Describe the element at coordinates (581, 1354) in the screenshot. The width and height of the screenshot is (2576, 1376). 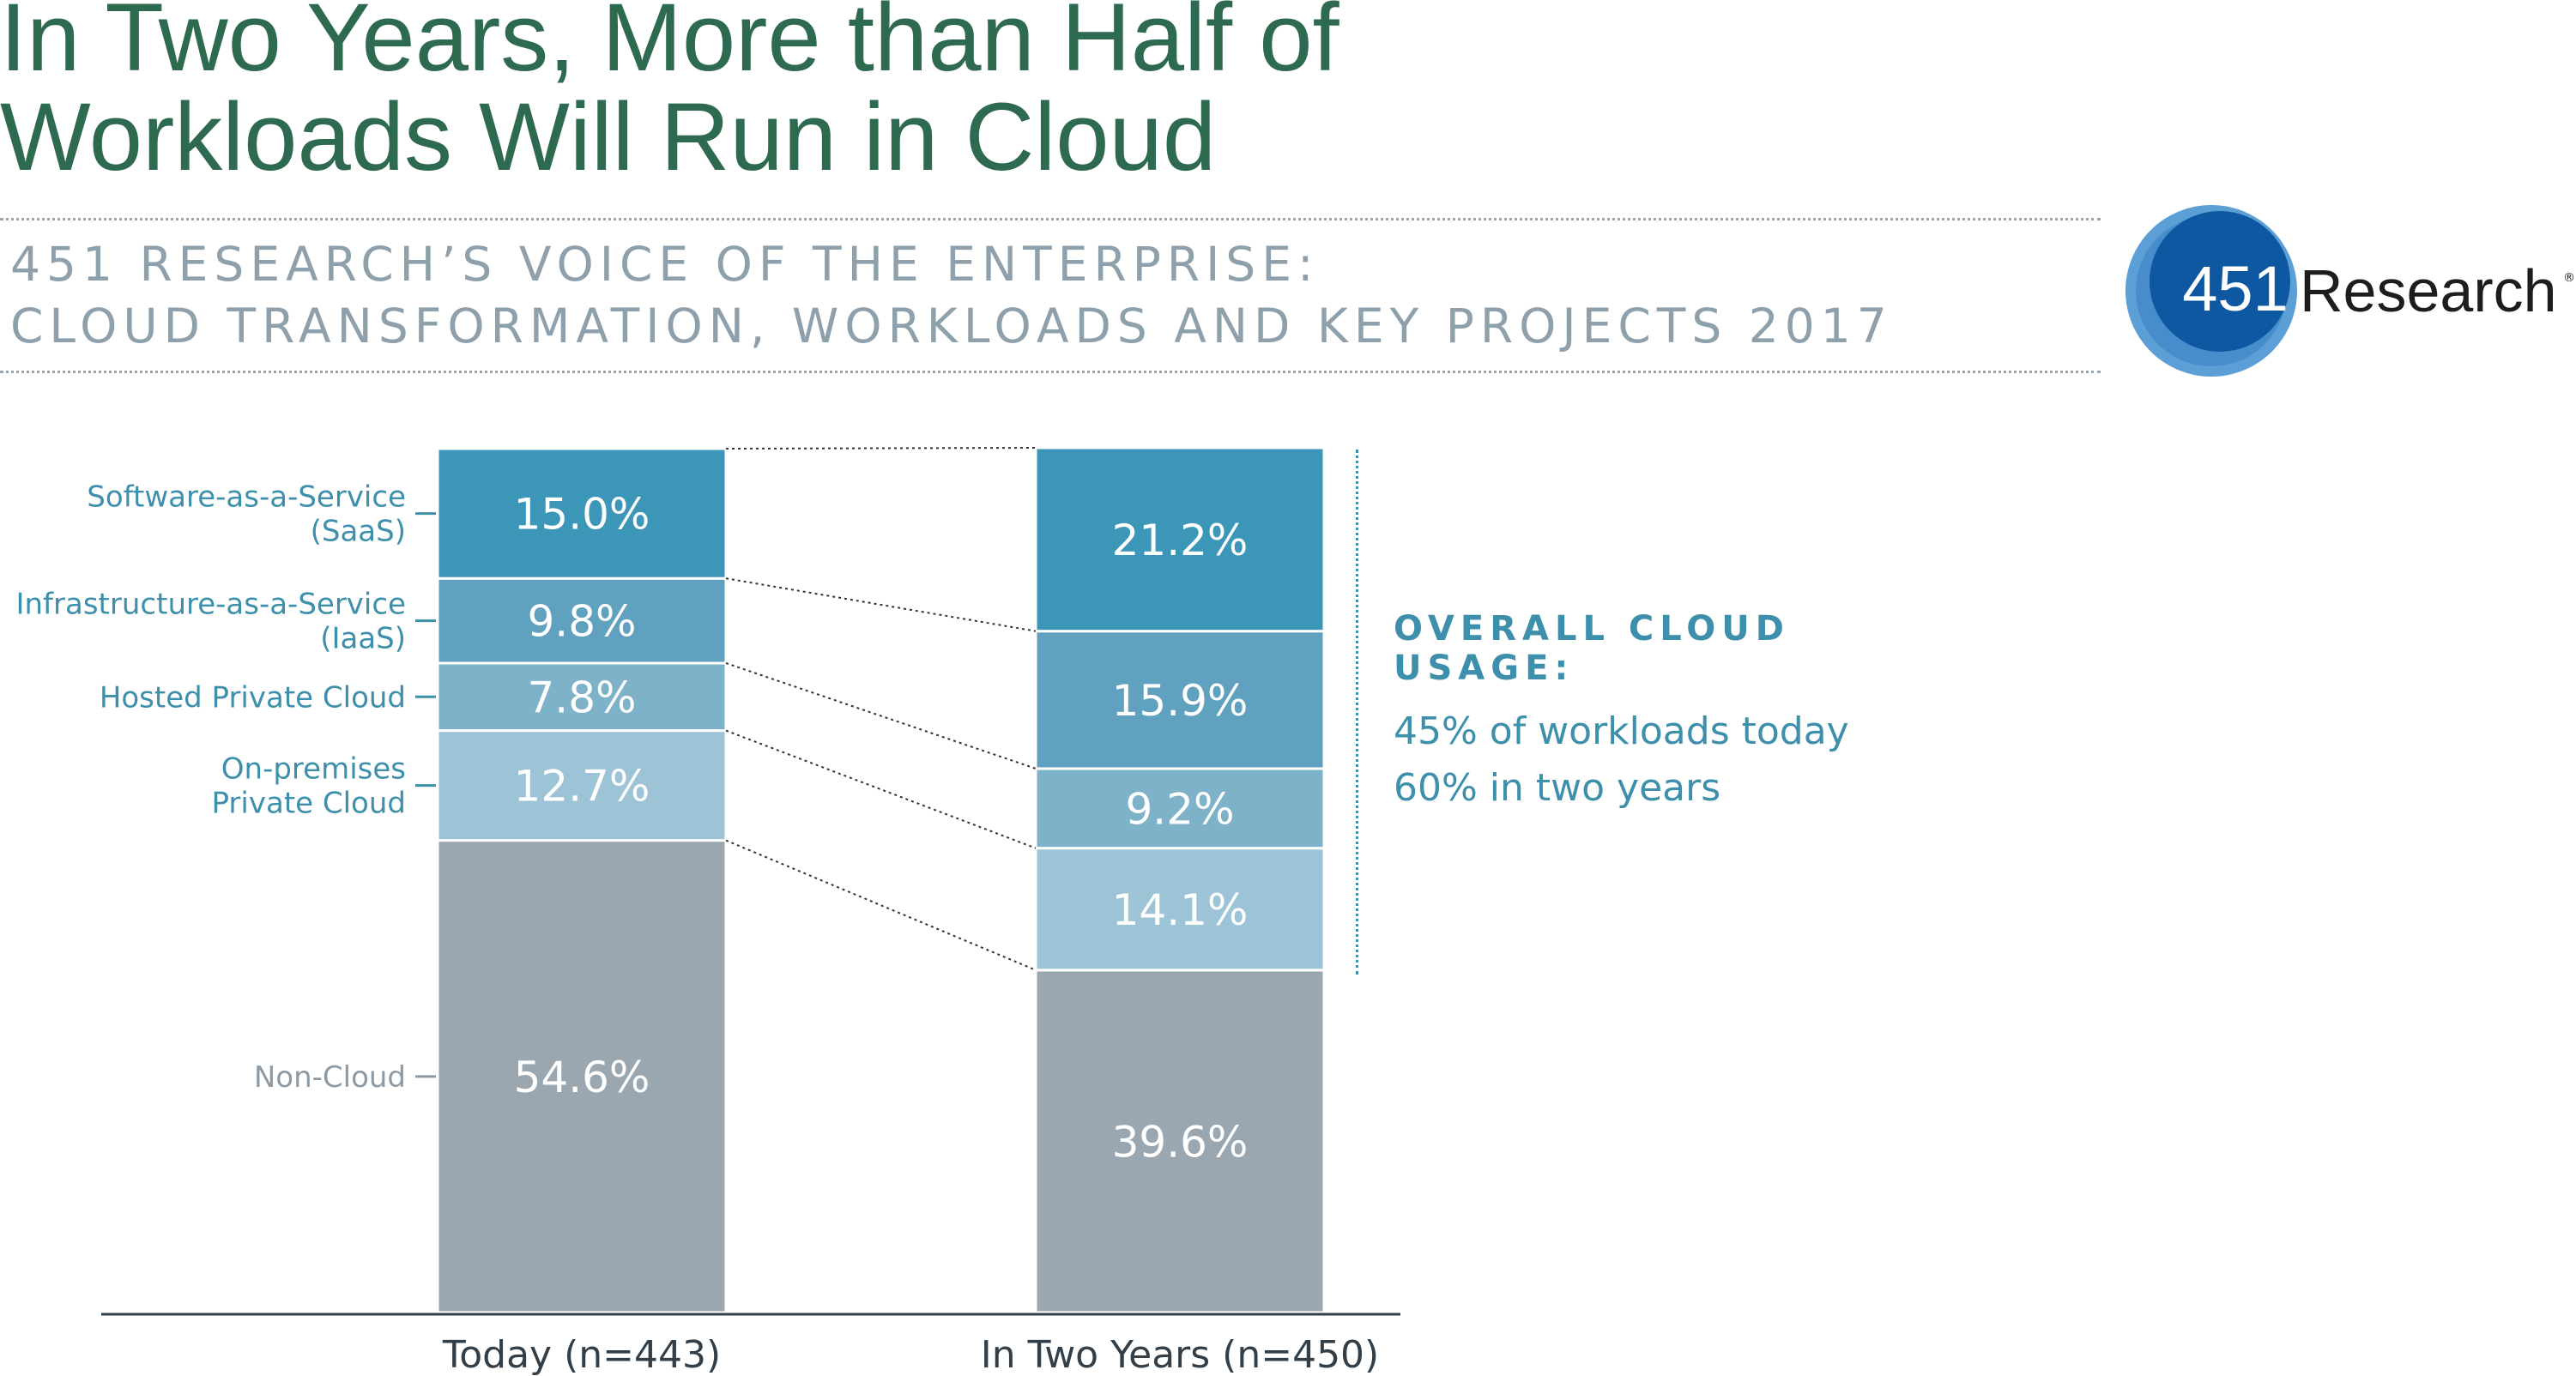
I see `x-tick-label-0: Today (n=443)` at that location.